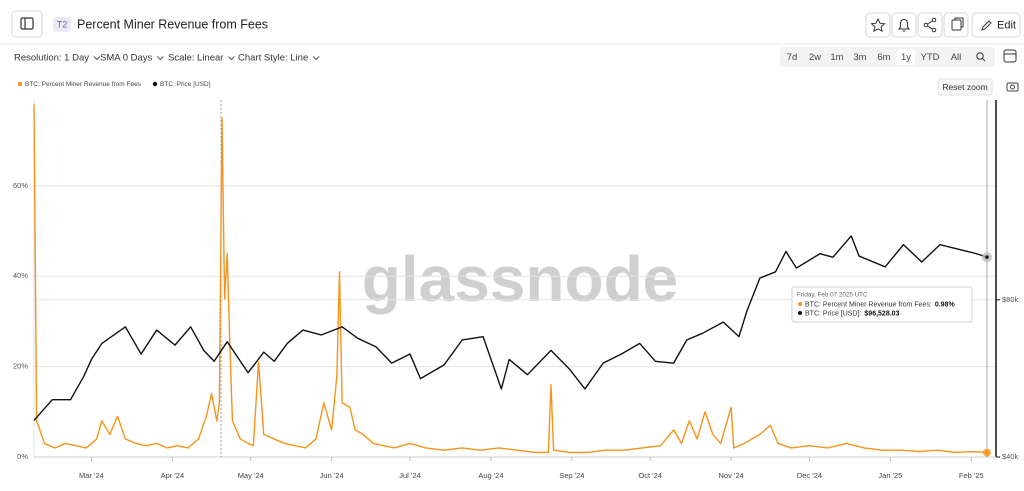 The image size is (1024, 491). Describe the element at coordinates (126, 58) in the screenshot. I see `dropdown-label: SMA 0 Days` at that location.